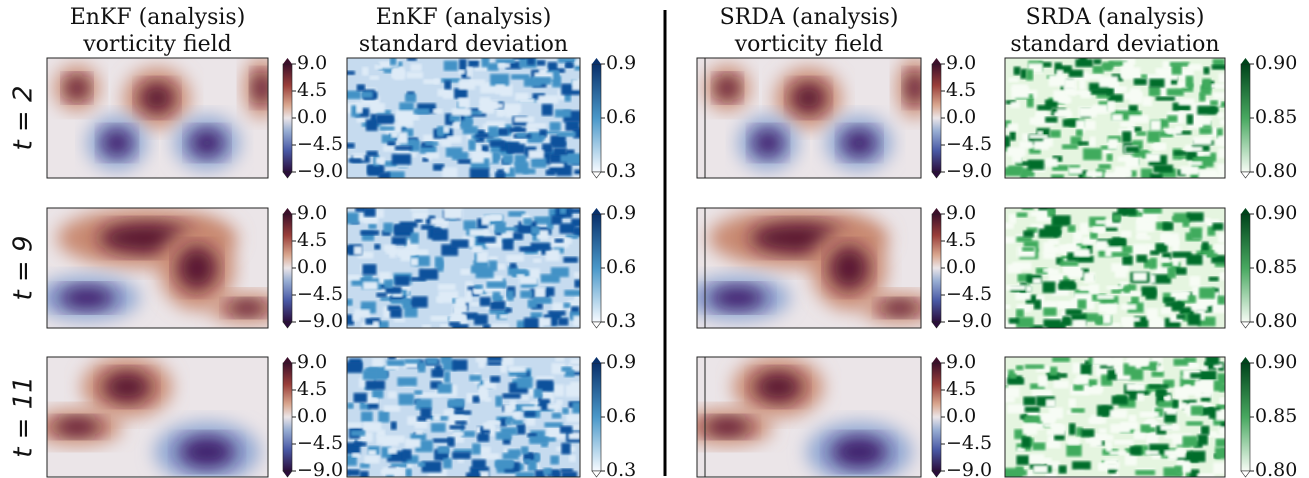  I want to click on column-title: standard deviation, so click(1114, 44).